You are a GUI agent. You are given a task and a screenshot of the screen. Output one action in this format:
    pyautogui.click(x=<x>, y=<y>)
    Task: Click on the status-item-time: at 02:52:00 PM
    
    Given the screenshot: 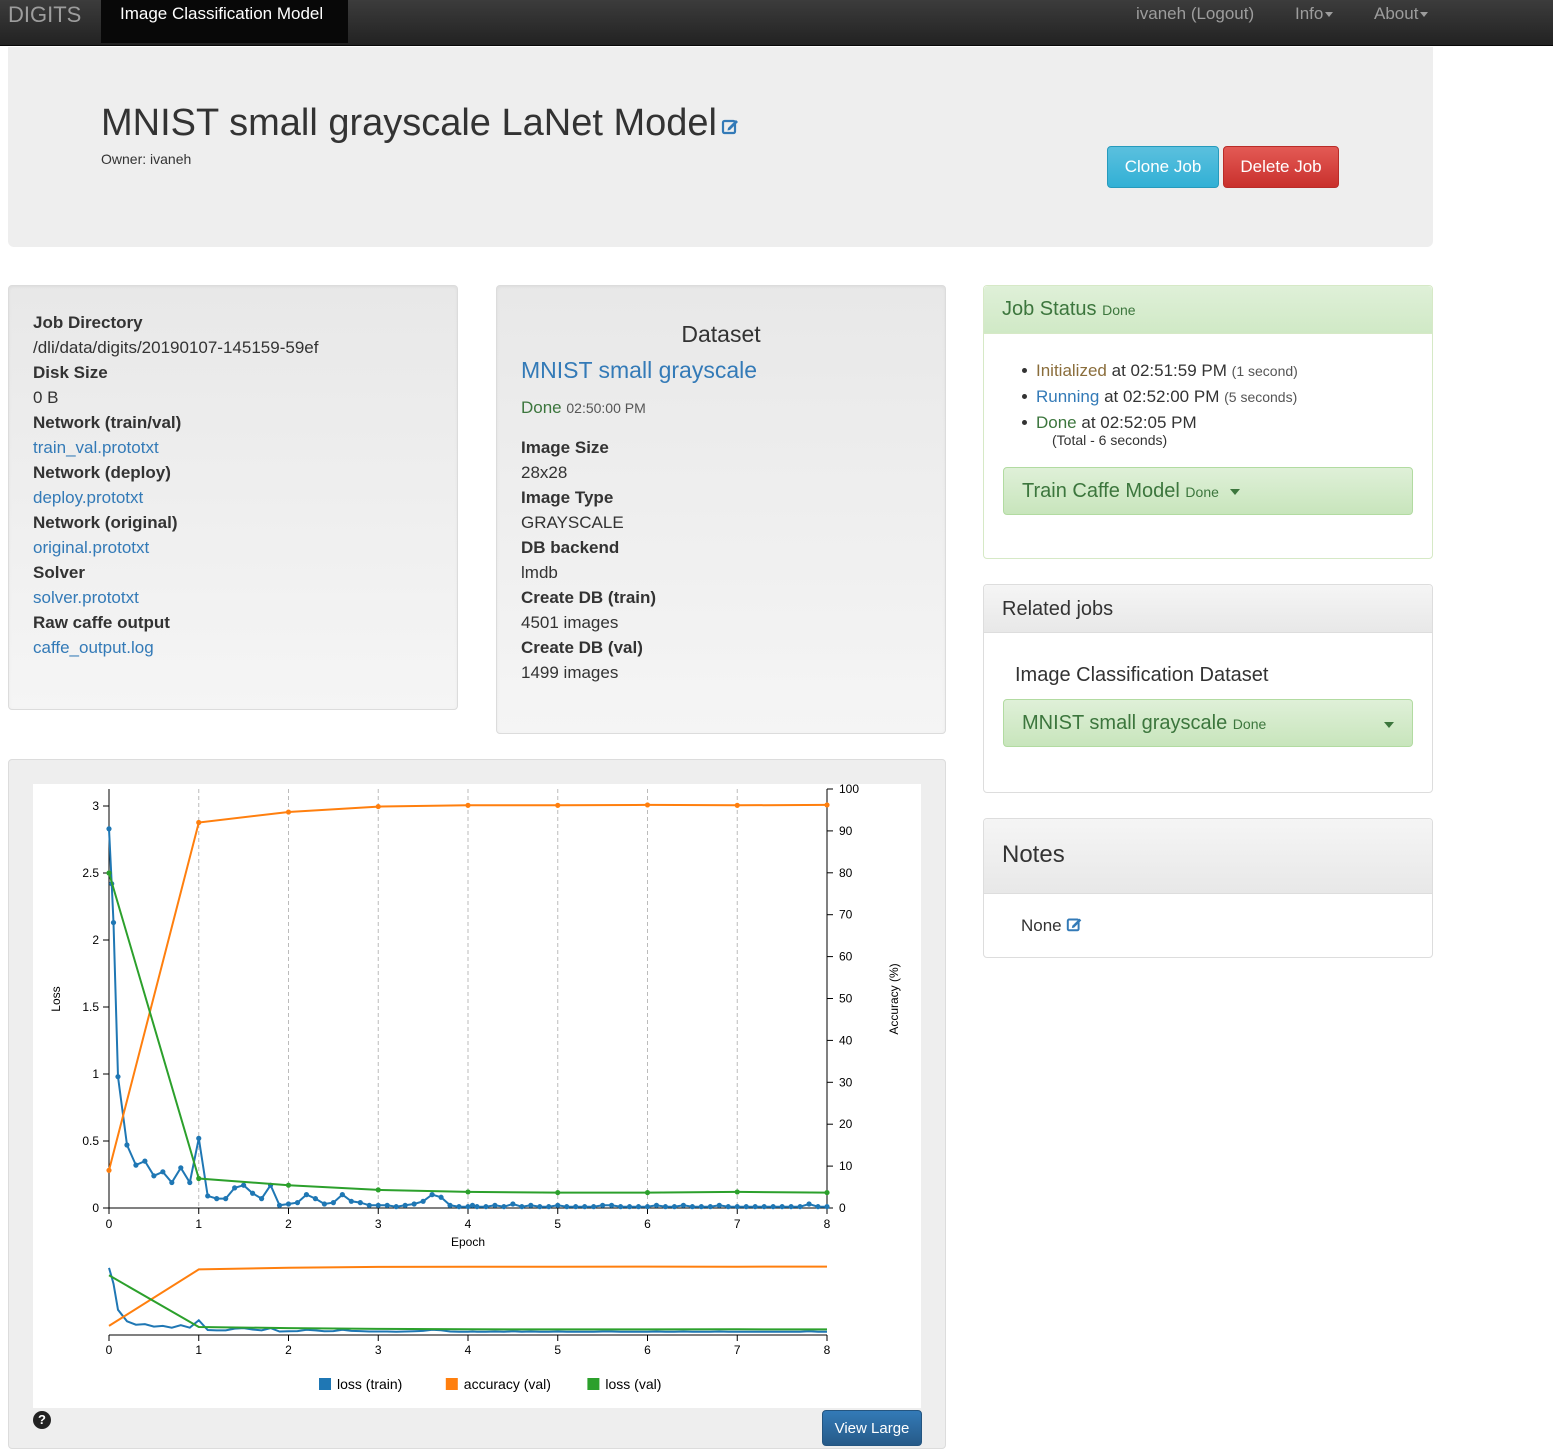 What is the action you would take?
    pyautogui.click(x=1162, y=396)
    